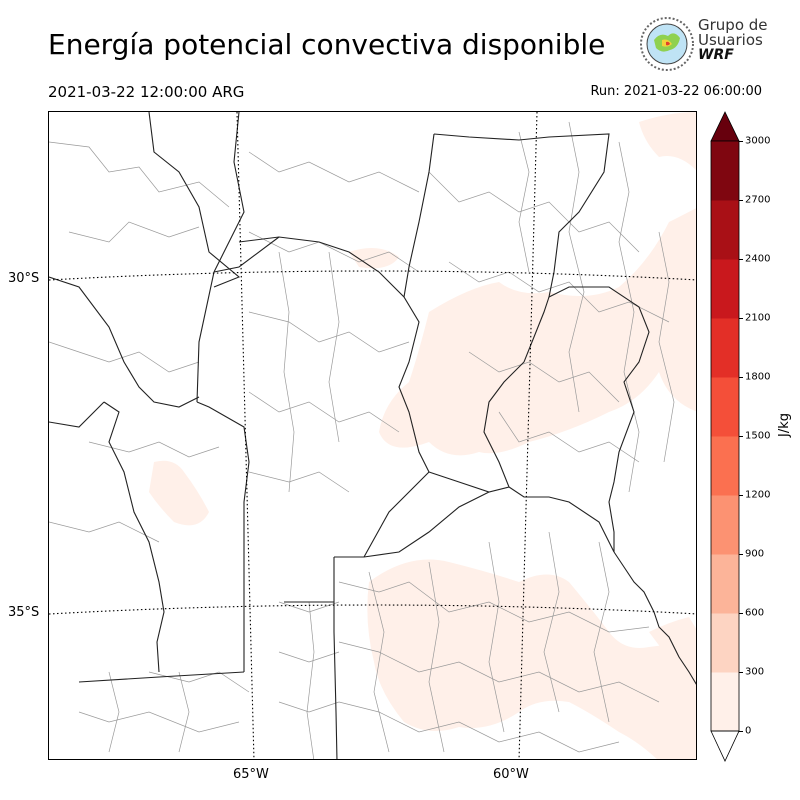 Image resolution: width=800 pixels, height=800 pixels. Describe the element at coordinates (784, 425) in the screenshot. I see `colorbar-label: J/kg` at that location.